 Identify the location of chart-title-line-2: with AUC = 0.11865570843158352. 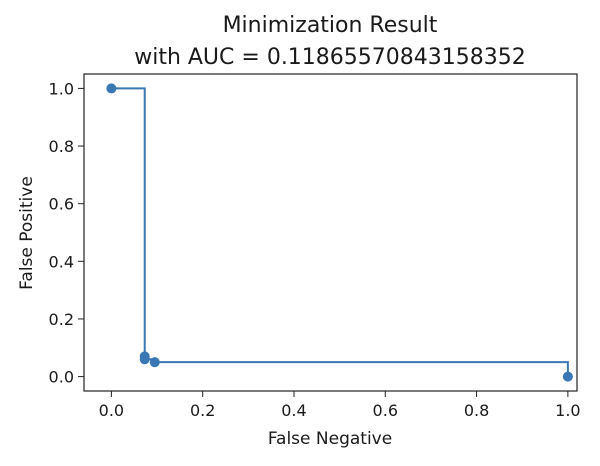
(330, 57).